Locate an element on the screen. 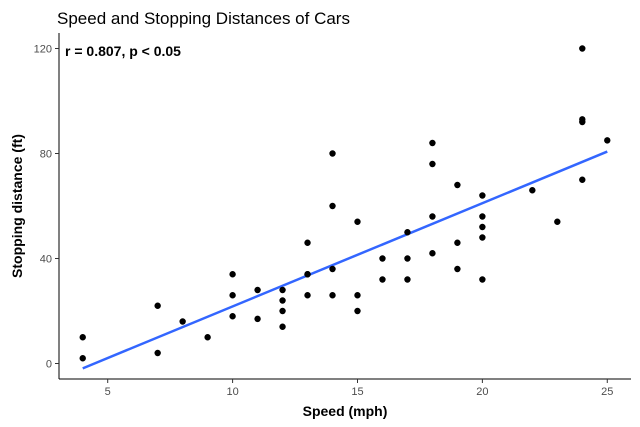 Image resolution: width=640 pixels, height=427 pixels. x-tick-label: 20 is located at coordinates (482, 392).